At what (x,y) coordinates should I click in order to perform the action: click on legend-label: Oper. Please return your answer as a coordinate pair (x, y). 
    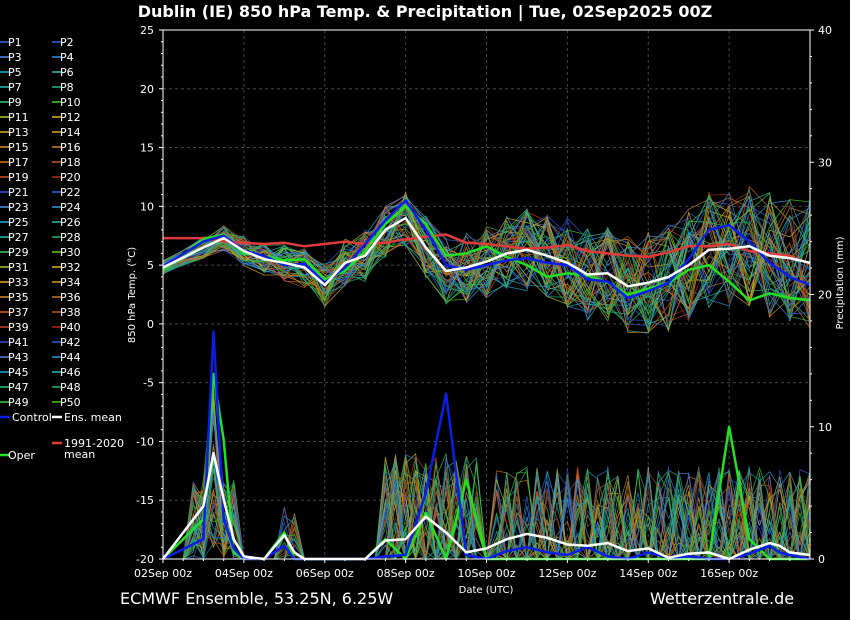
    Looking at the image, I should click on (21, 455).